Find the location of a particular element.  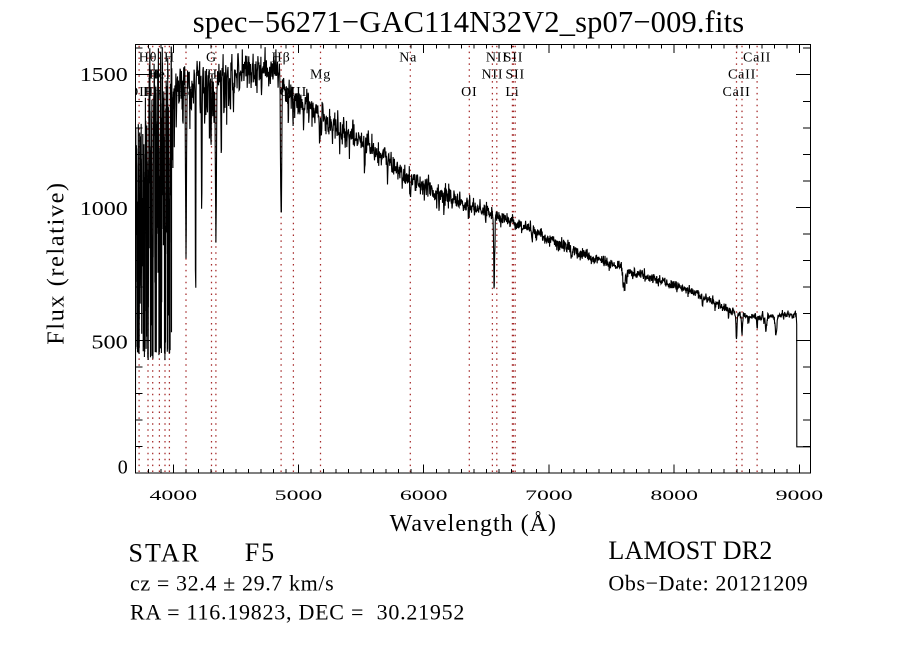

svg-text: 4000 is located at coordinates (174, 496).